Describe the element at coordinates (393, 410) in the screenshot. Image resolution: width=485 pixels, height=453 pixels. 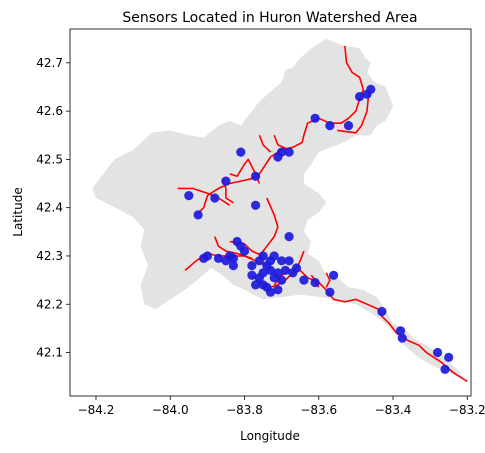
I see `x-tick-label: −83.4` at that location.